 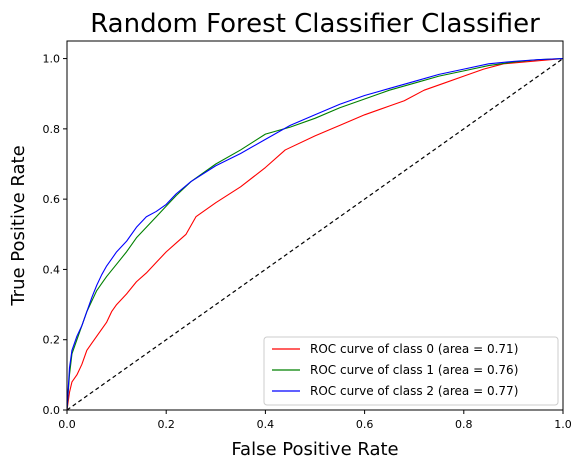 What do you see at coordinates (563, 424) in the screenshot?
I see `x-tick-label: 1.0` at bounding box center [563, 424].